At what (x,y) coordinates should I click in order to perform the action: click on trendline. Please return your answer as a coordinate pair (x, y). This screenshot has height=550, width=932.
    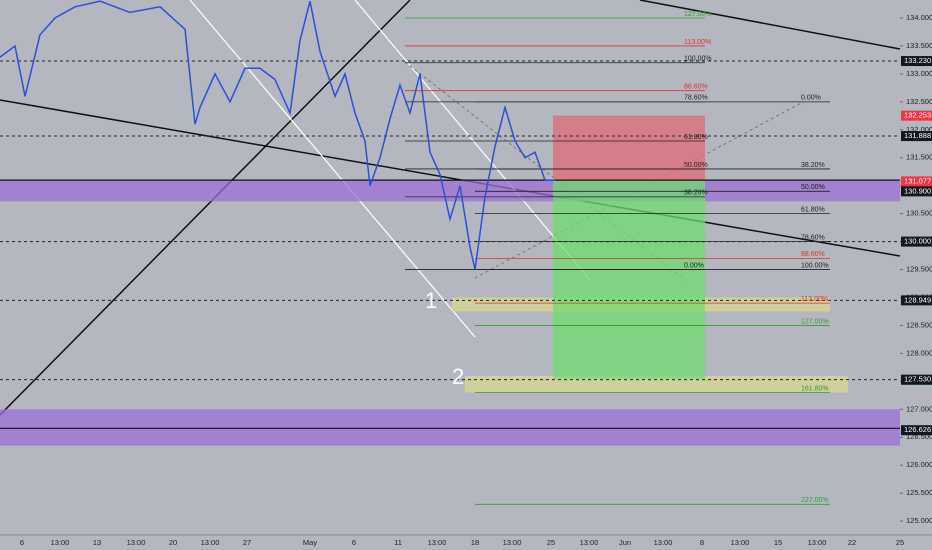
    Looking at the image, I should click on (770, 25).